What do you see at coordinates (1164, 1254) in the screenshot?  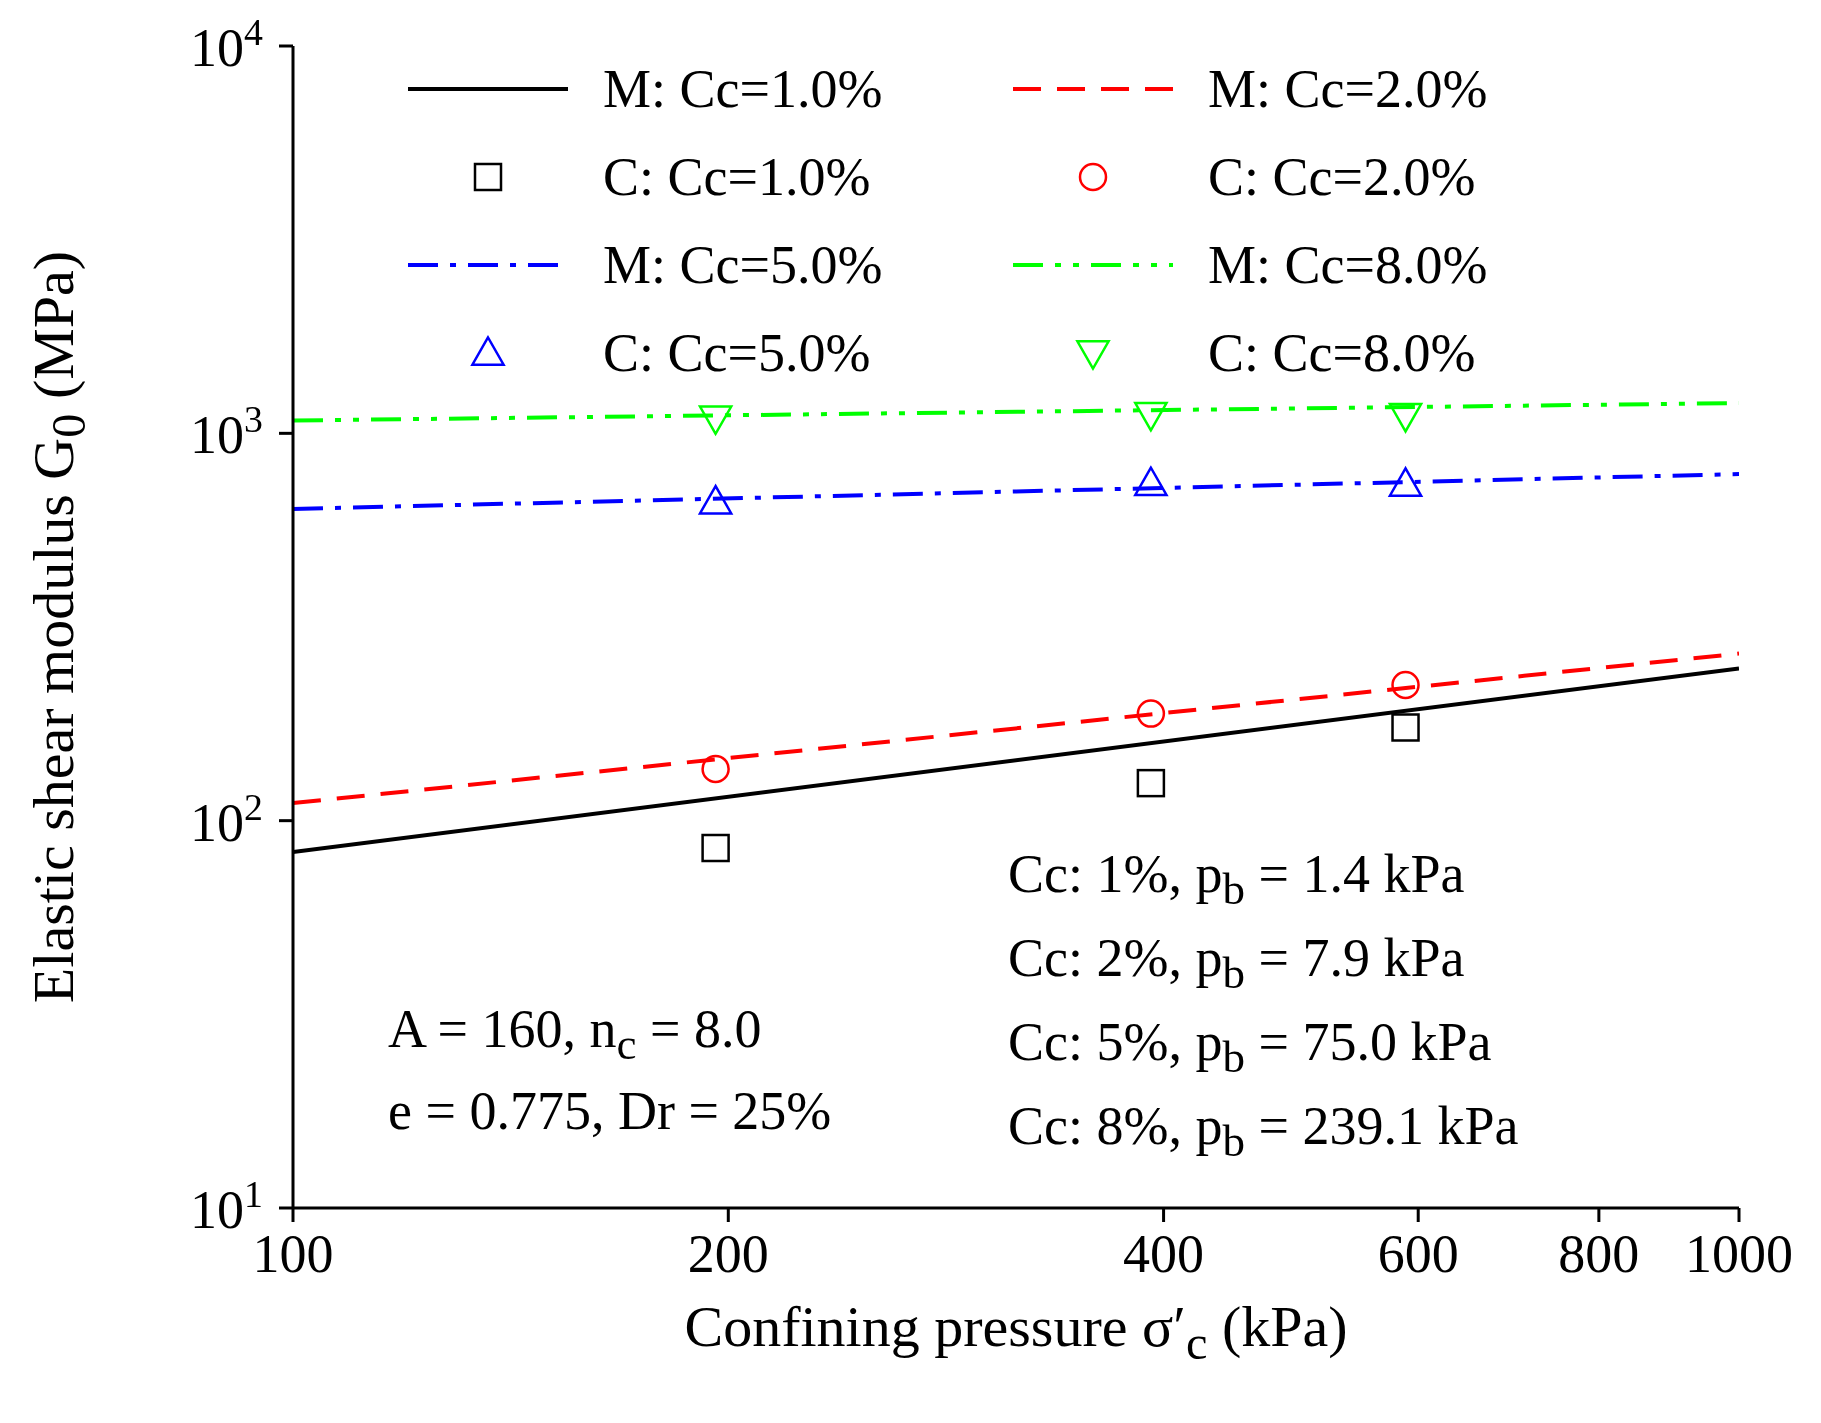 I see `x-tick-label: 400` at bounding box center [1164, 1254].